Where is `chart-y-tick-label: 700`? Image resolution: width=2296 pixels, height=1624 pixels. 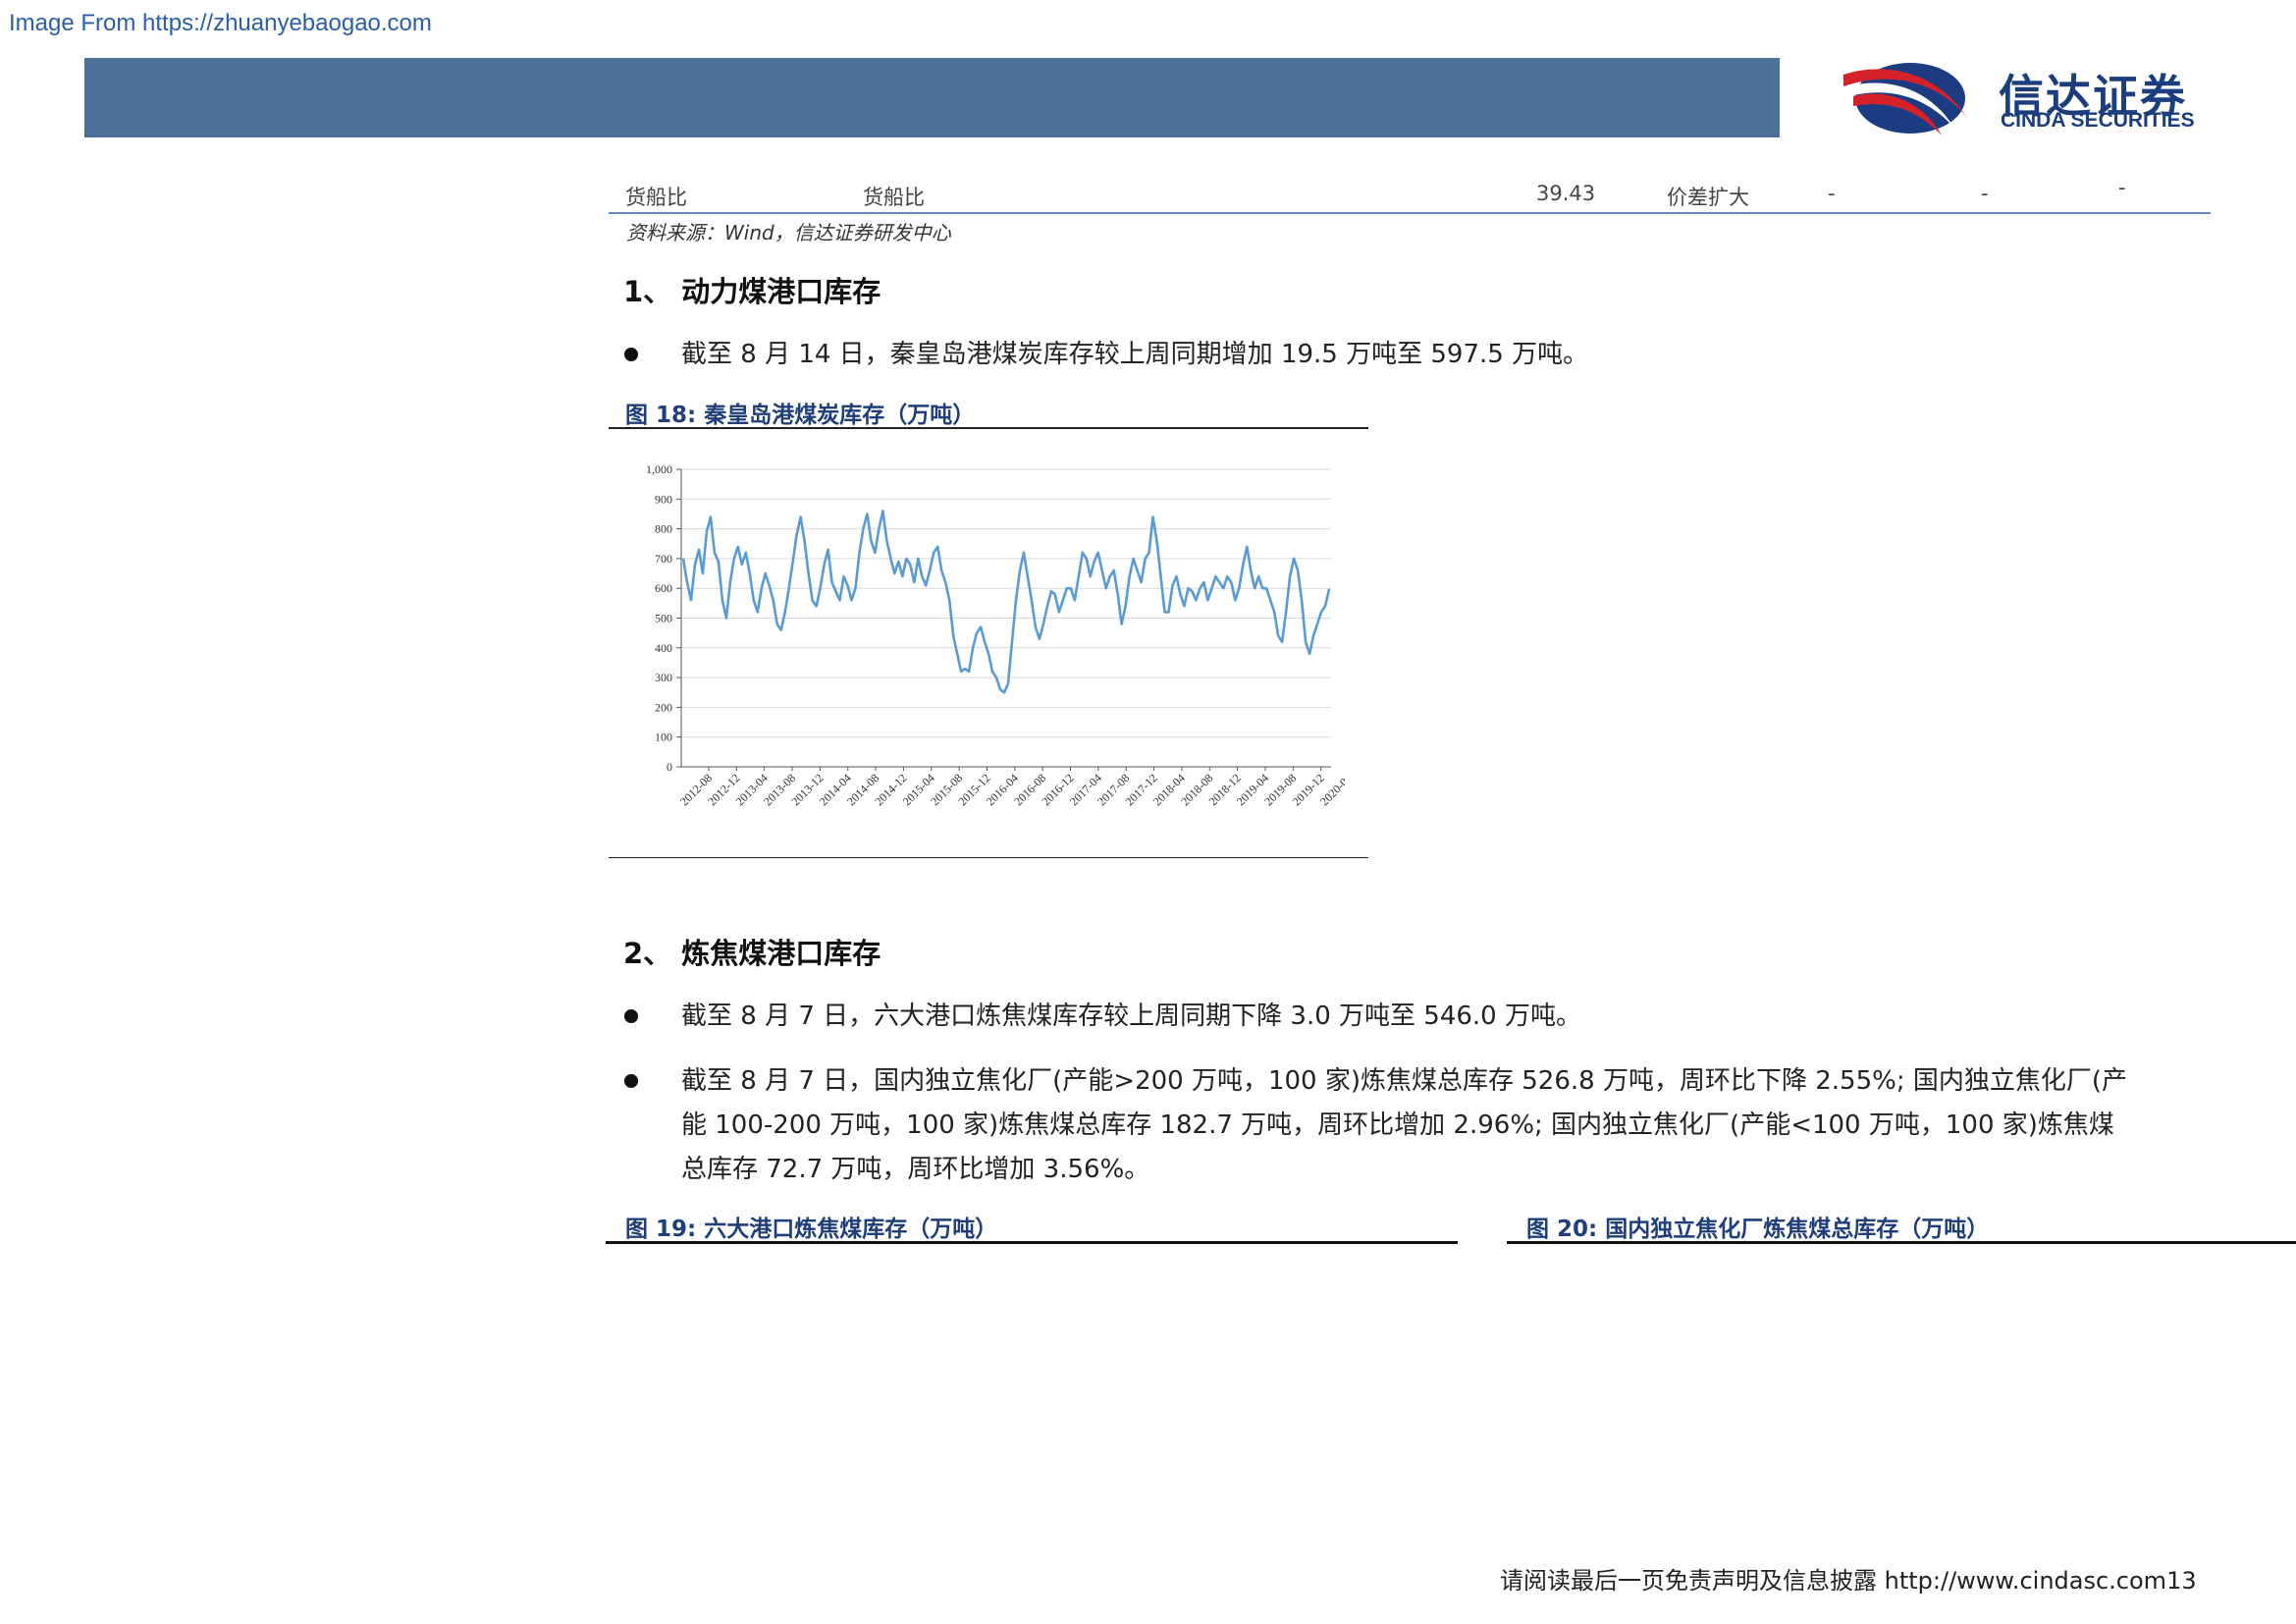
chart-y-tick-label: 700 is located at coordinates (663, 559).